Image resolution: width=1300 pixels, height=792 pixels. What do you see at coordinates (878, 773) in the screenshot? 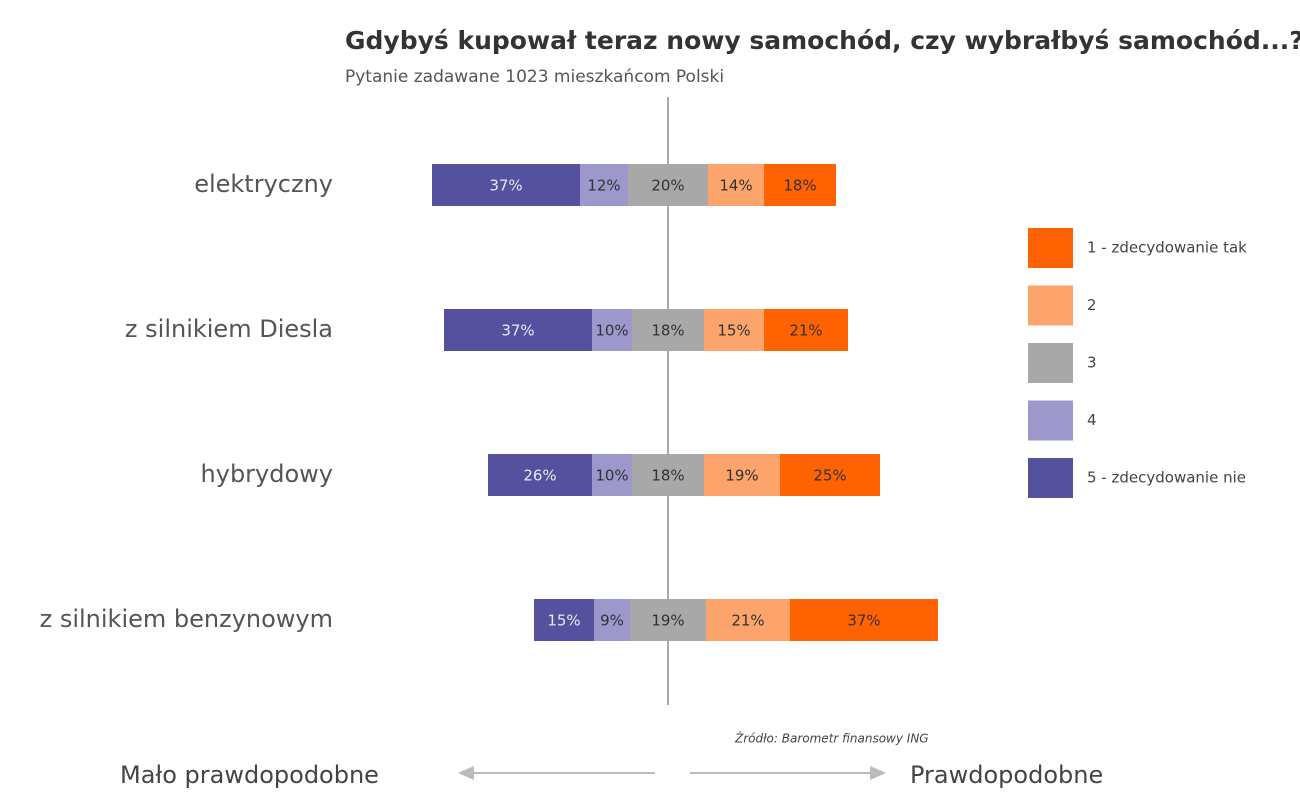
I see `right-arrow-head` at bounding box center [878, 773].